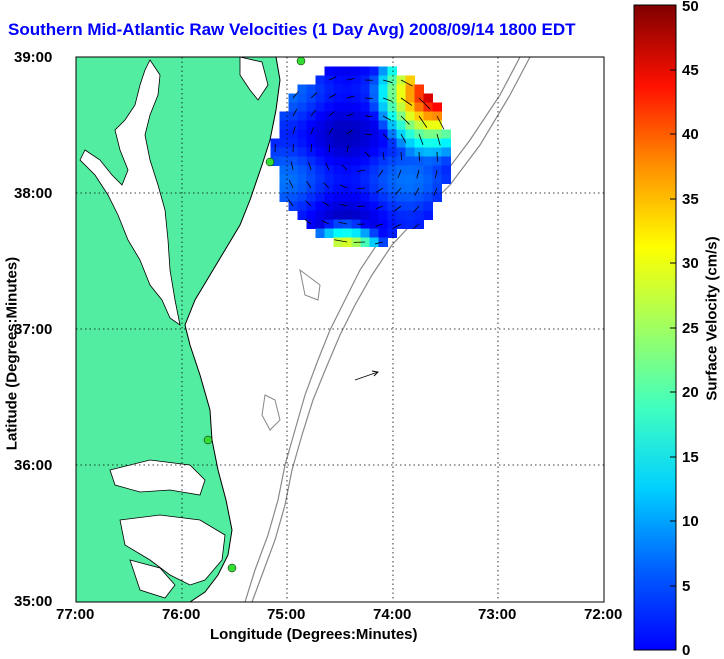 This screenshot has height=659, width=724. Describe the element at coordinates (690, 7) in the screenshot. I see `colorbar-tick-label: 50` at that location.